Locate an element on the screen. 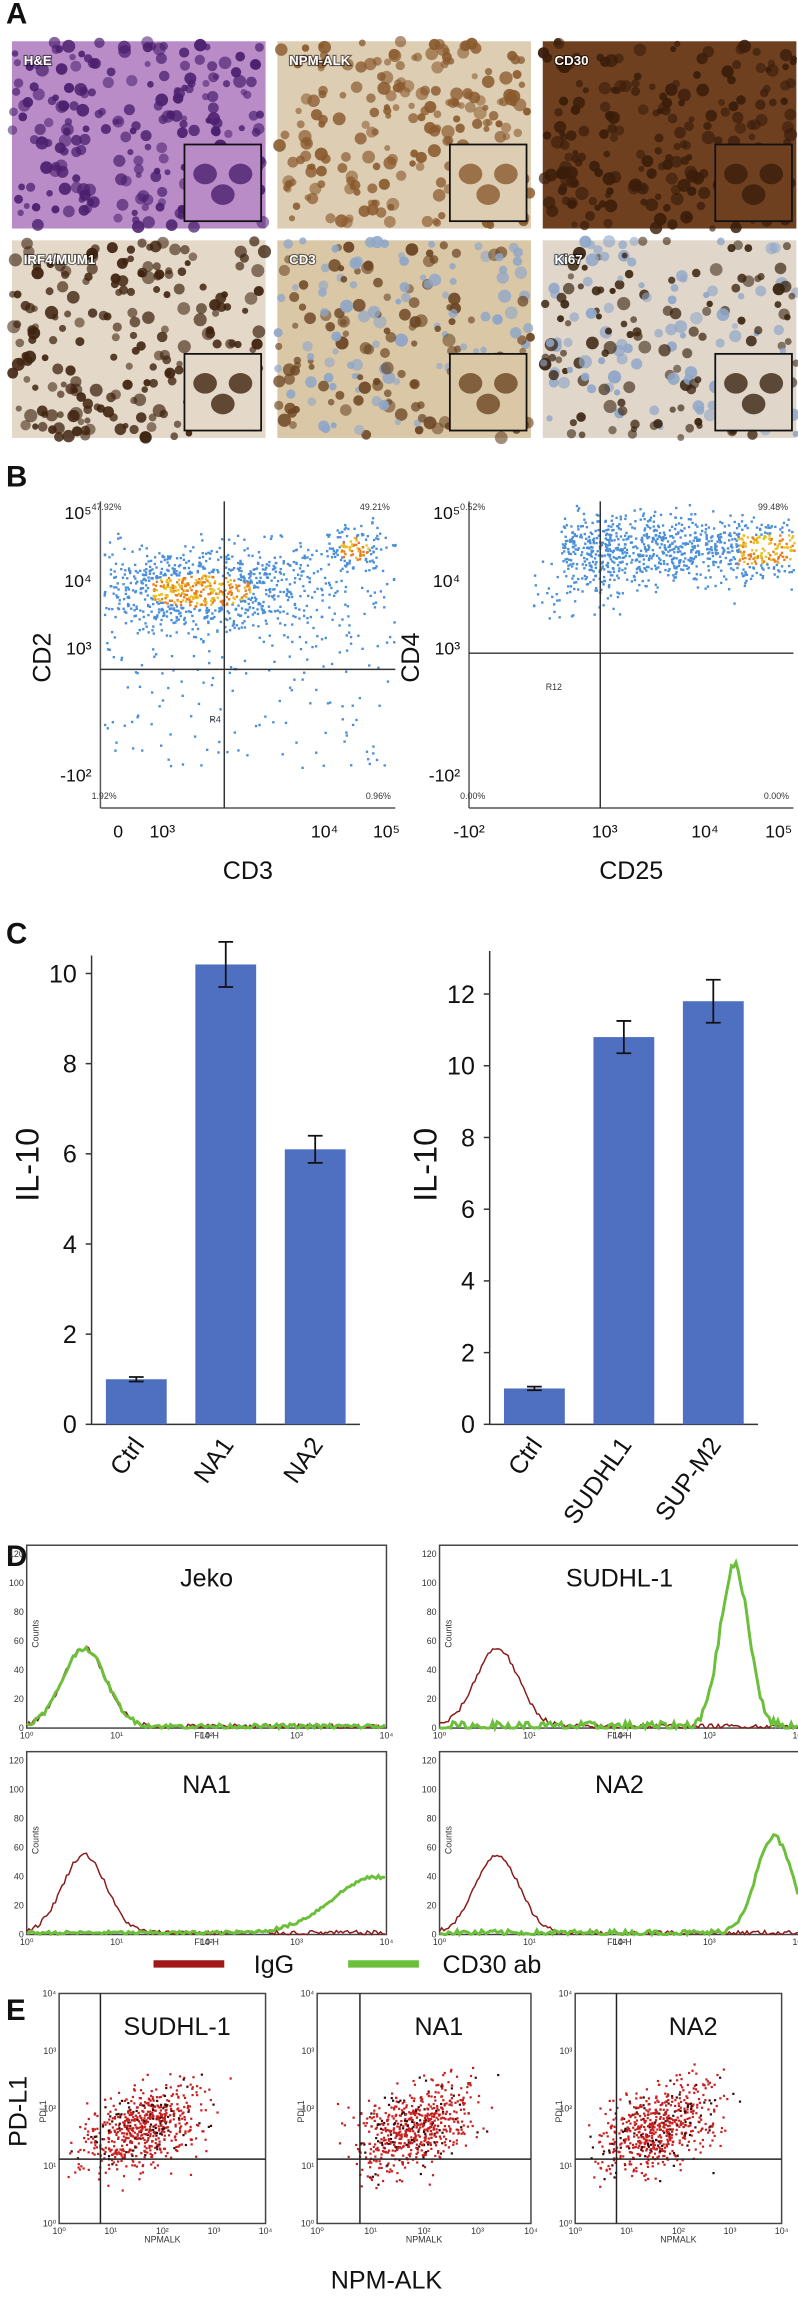 The height and width of the screenshot is (2309, 798). x-tick-label: 10² is located at coordinates (206, 1735).